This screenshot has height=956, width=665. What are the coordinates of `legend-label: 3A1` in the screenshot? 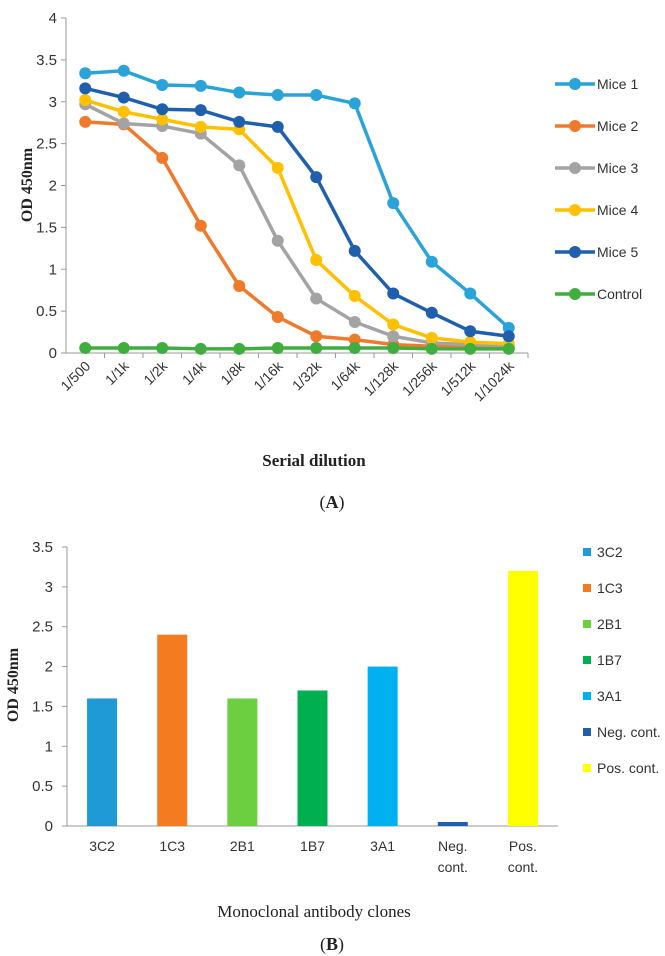 It's located at (609, 696).